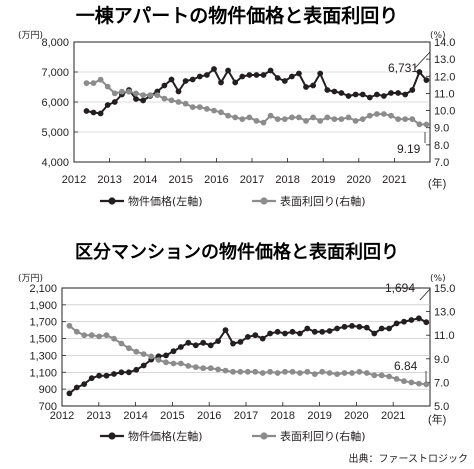 The width and height of the screenshot is (474, 469). I want to click on chart2-legend-yield-marker, so click(264, 436).